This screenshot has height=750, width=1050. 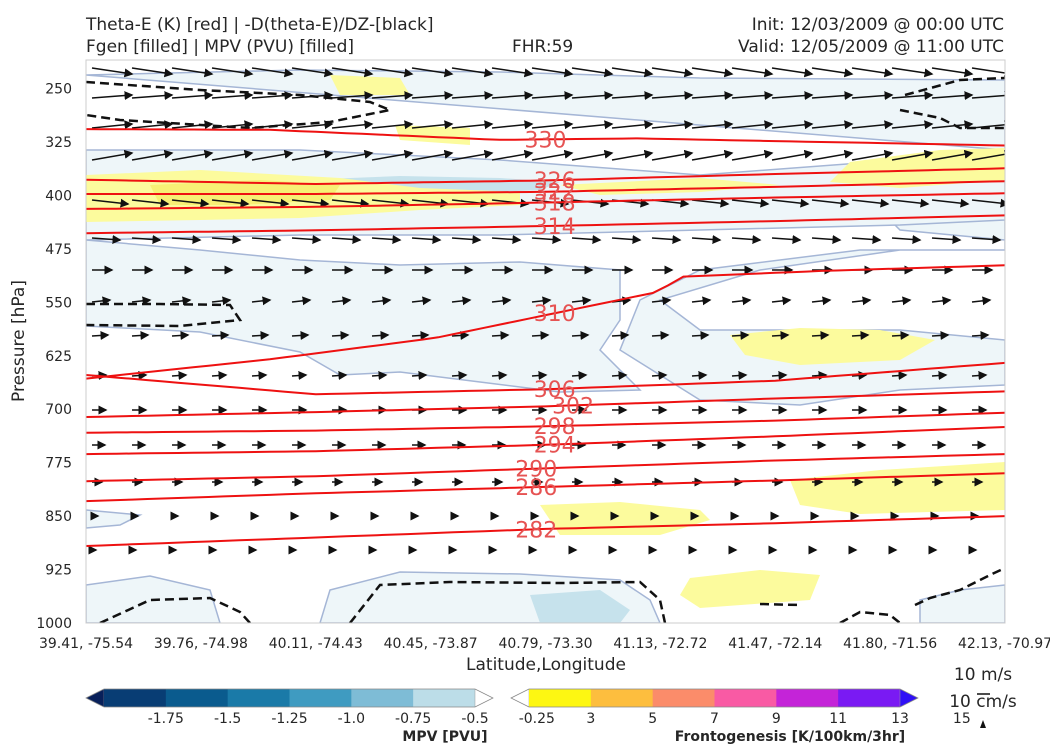 What do you see at coordinates (58, 143) in the screenshot?
I see `y-tick-label: 325` at bounding box center [58, 143].